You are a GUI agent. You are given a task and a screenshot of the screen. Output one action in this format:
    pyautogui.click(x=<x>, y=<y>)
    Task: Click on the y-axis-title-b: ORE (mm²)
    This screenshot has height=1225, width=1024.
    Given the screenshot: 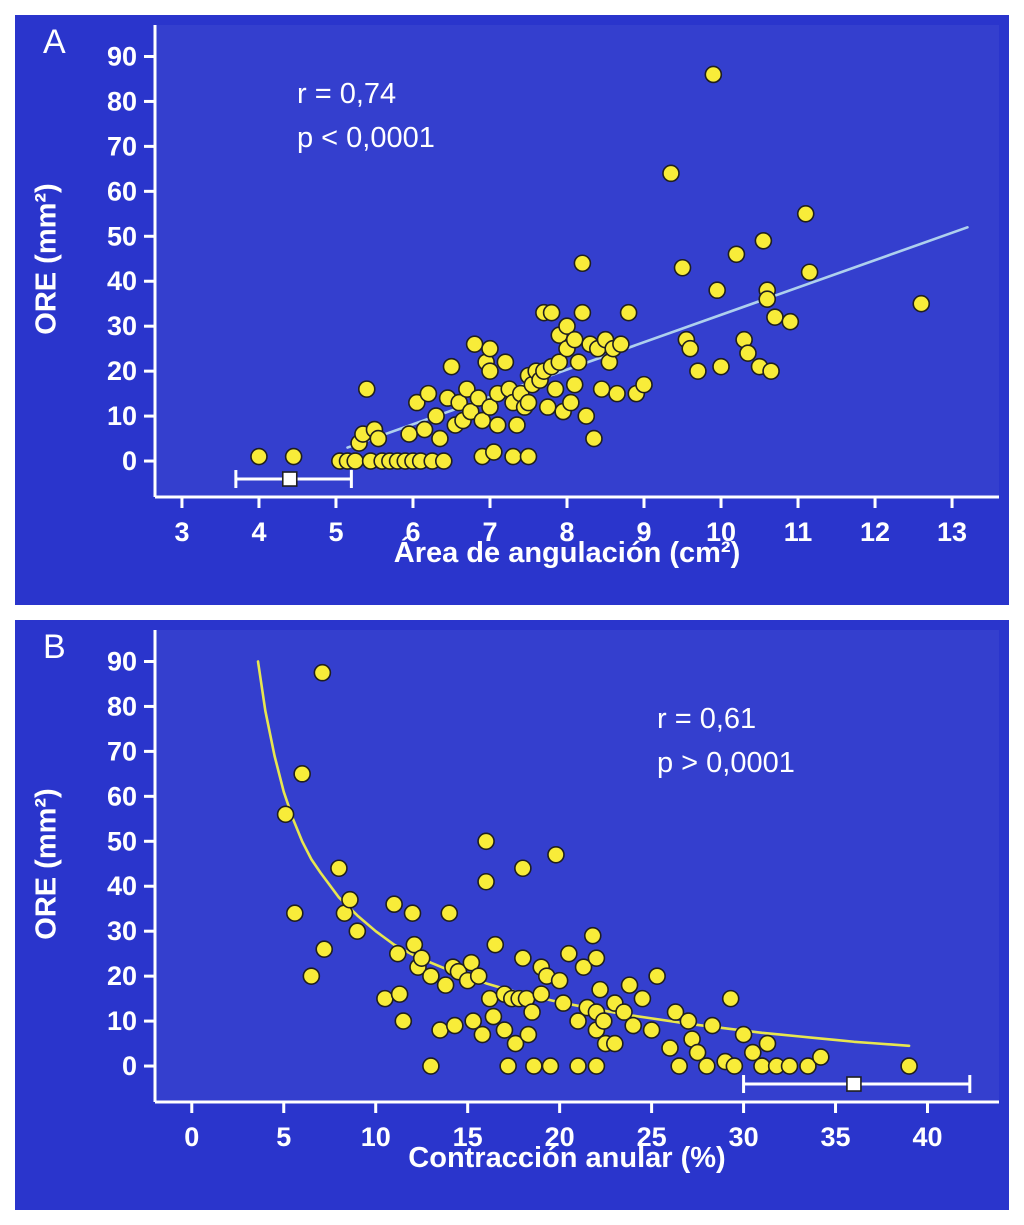 What is the action you would take?
    pyautogui.click(x=46, y=864)
    